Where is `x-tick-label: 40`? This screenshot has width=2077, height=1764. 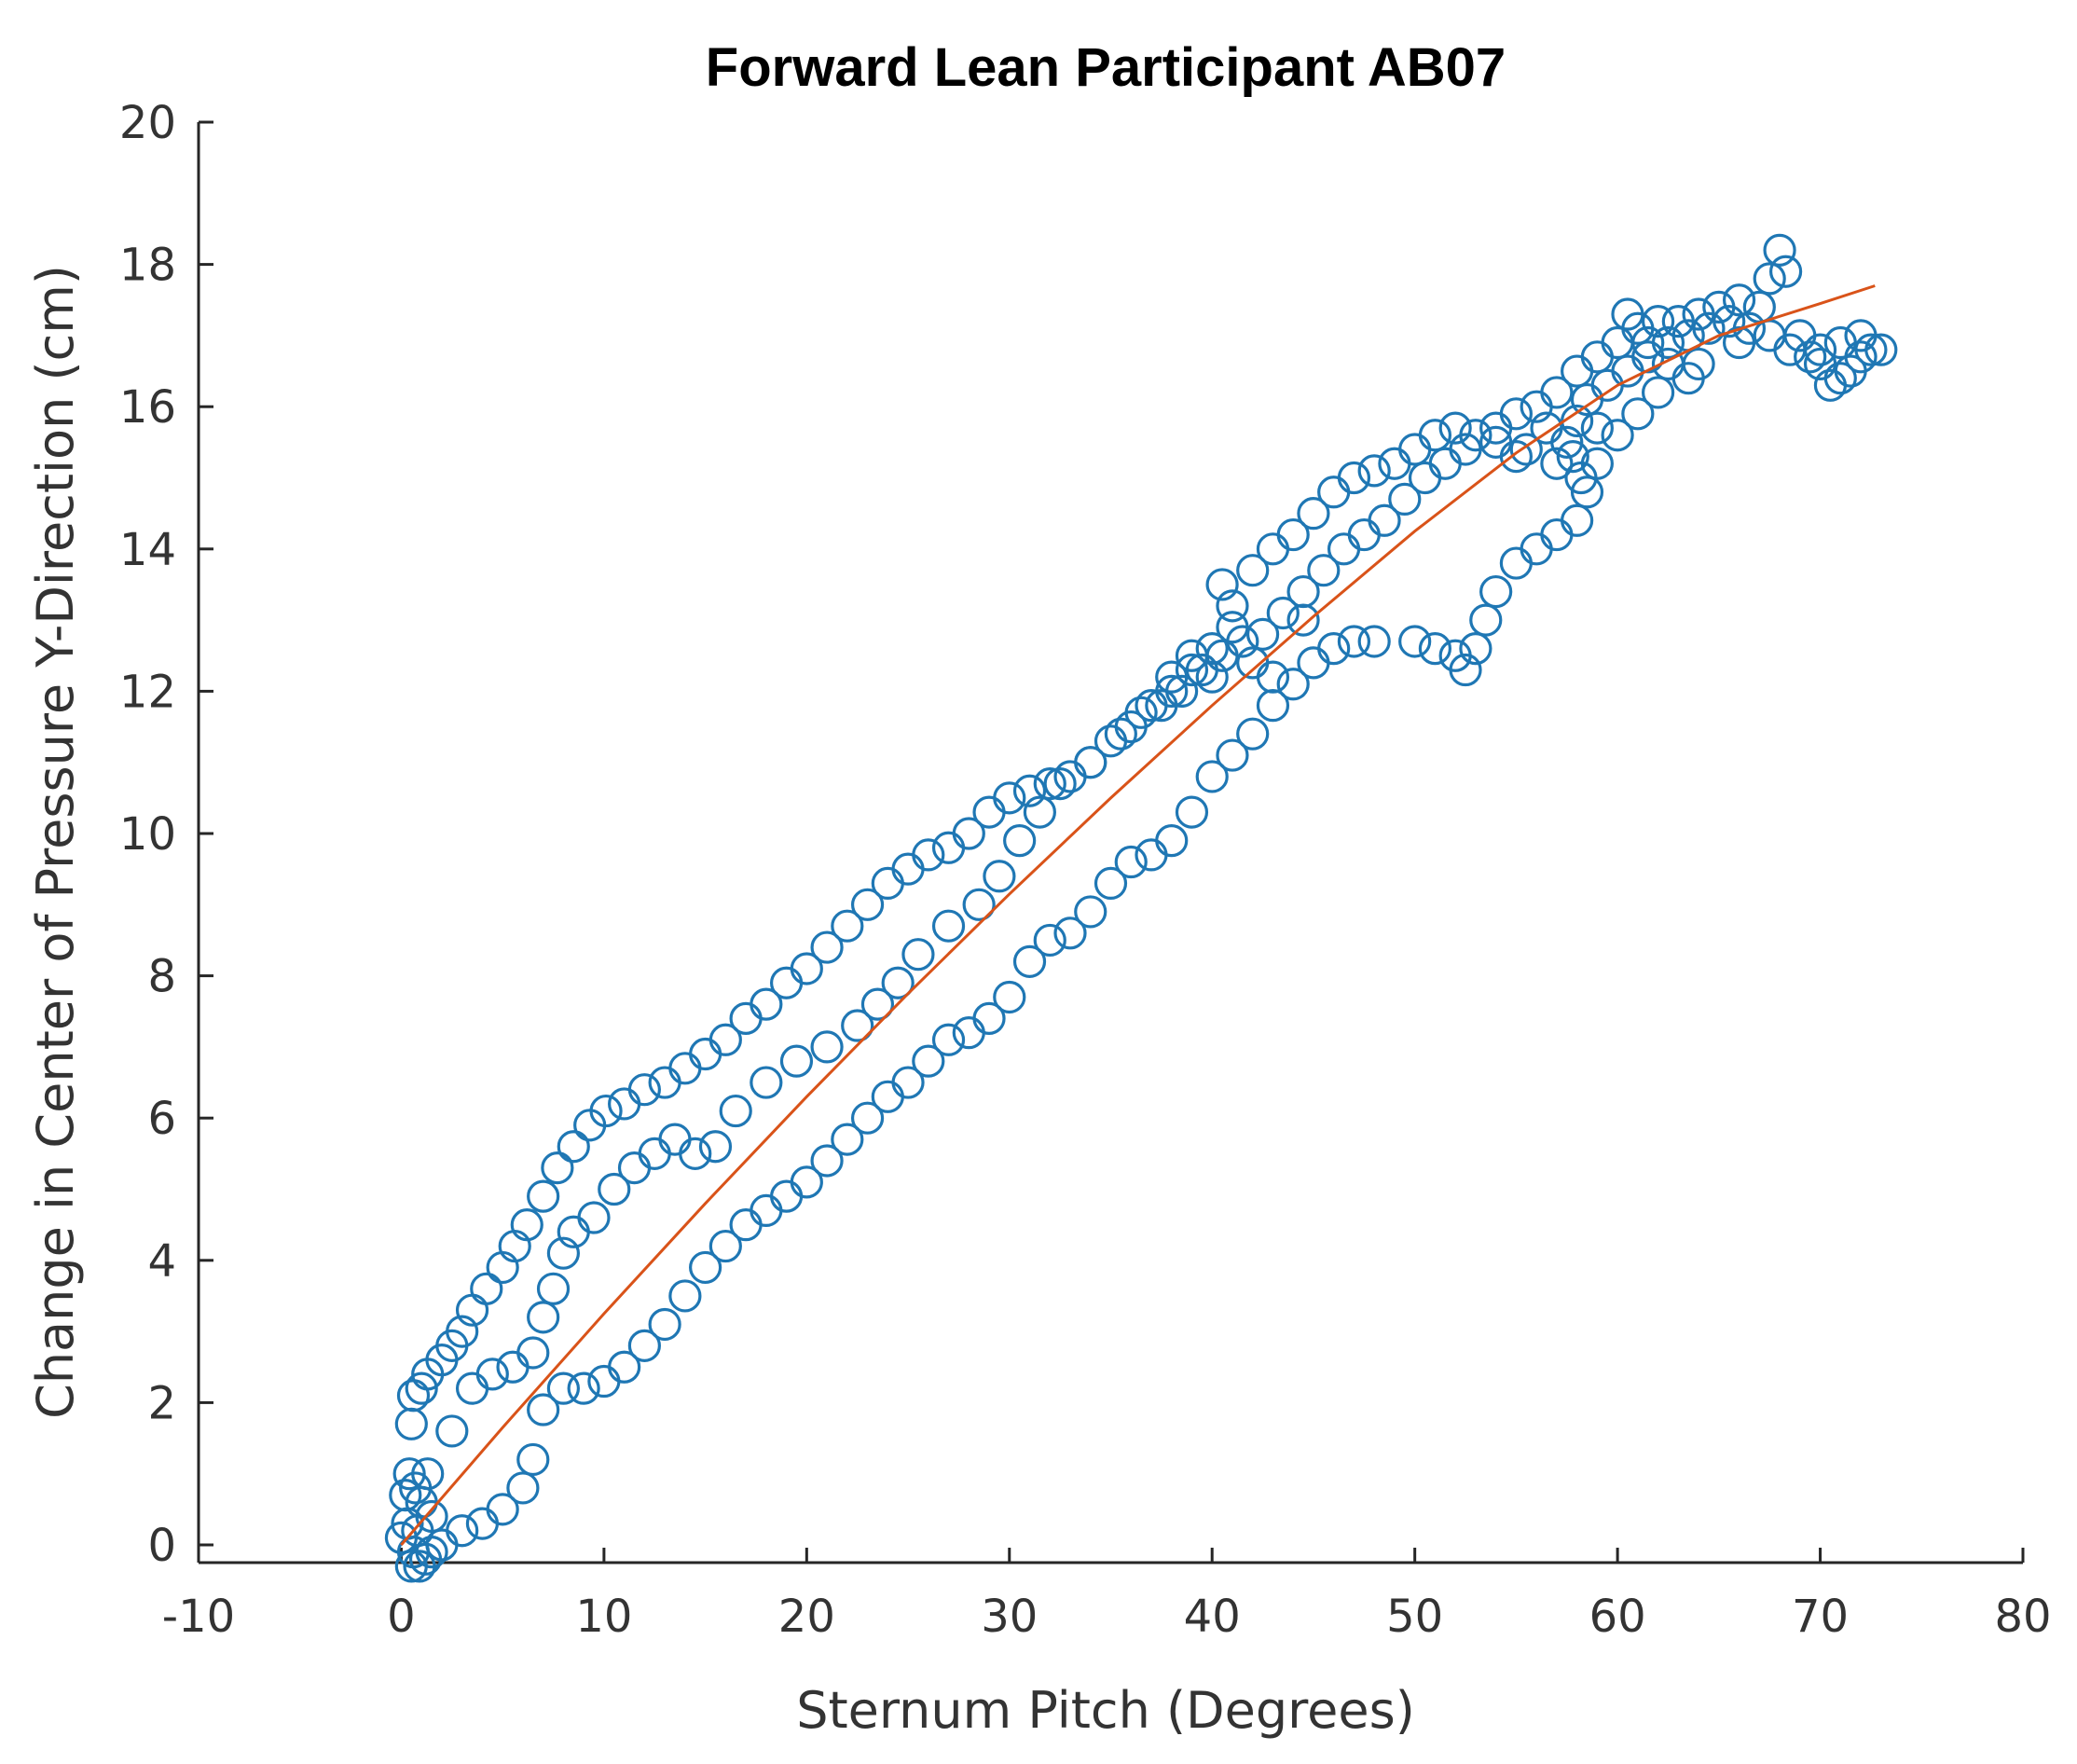
x-tick-label: 40 is located at coordinates (1212, 1617).